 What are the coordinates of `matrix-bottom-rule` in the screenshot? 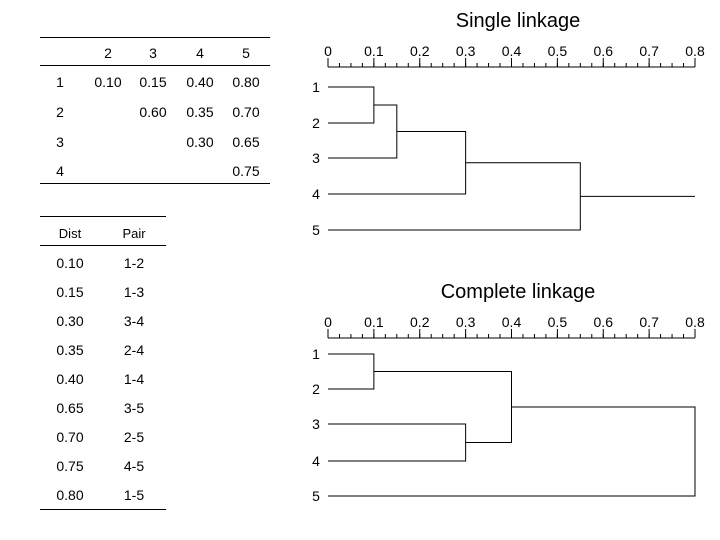 It's located at (155, 183).